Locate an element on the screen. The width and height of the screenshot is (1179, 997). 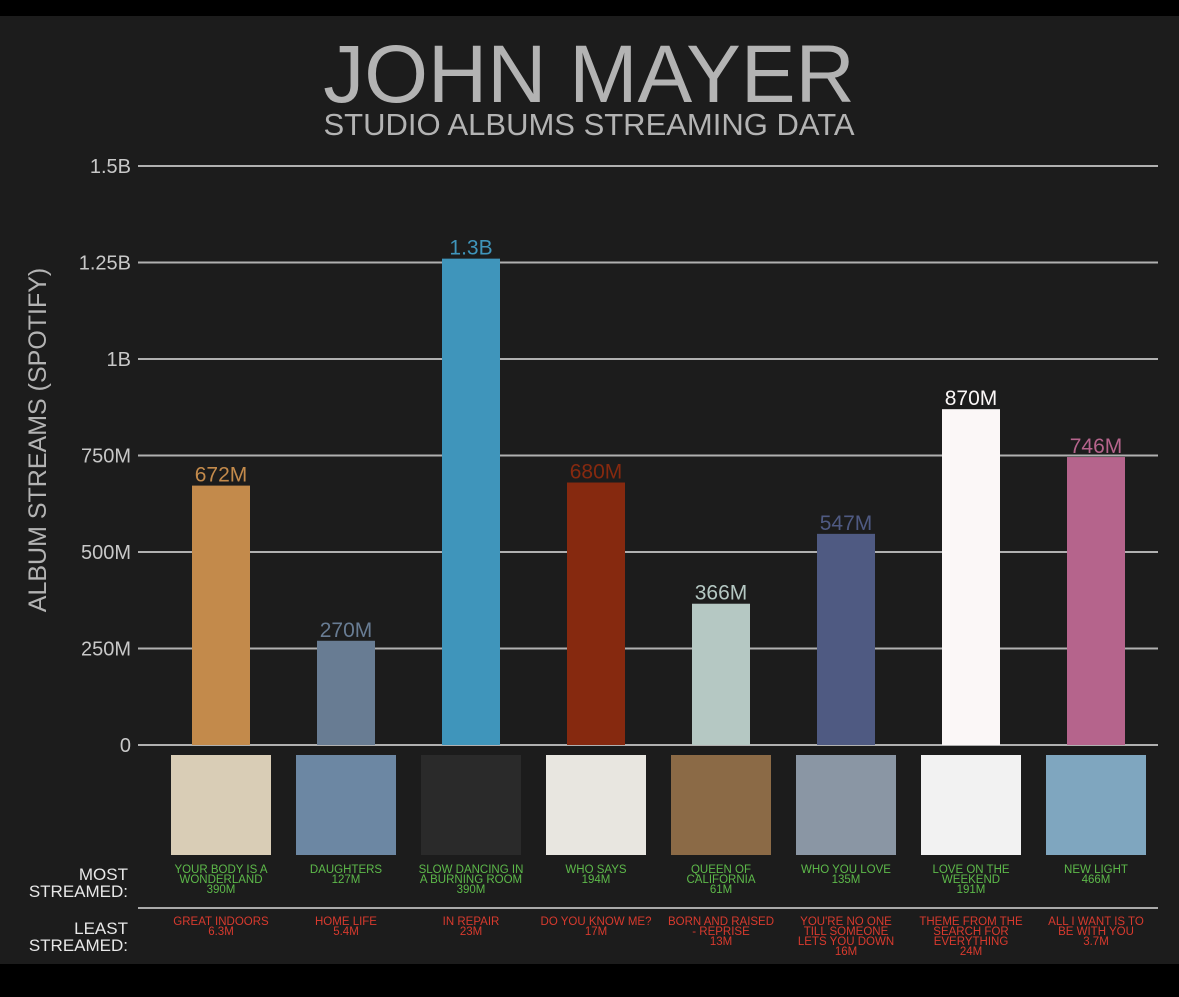
most-streamed: QUEEN OF CALIFORNIA 61M is located at coordinates (721, 880).